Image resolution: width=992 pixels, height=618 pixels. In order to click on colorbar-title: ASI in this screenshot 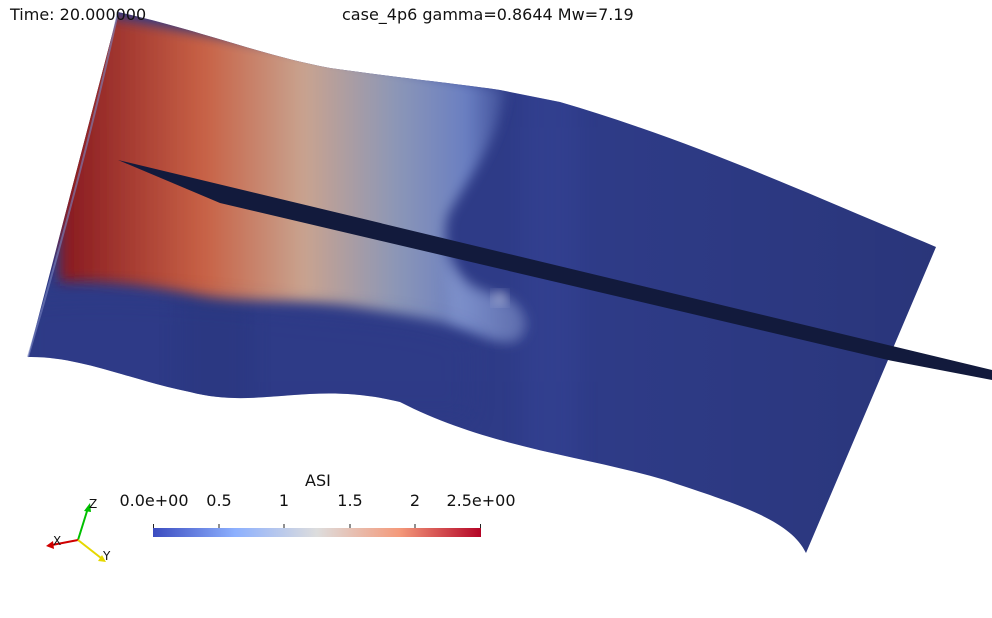, I will do `click(318, 480)`.